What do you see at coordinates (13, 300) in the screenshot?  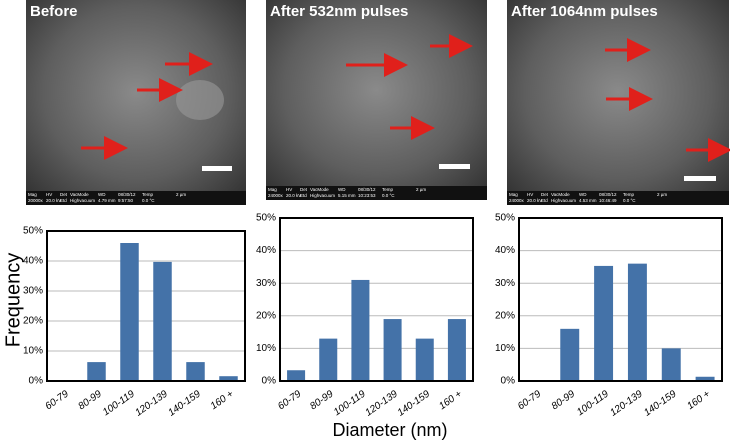 I see `y-axis-label: Frequency` at bounding box center [13, 300].